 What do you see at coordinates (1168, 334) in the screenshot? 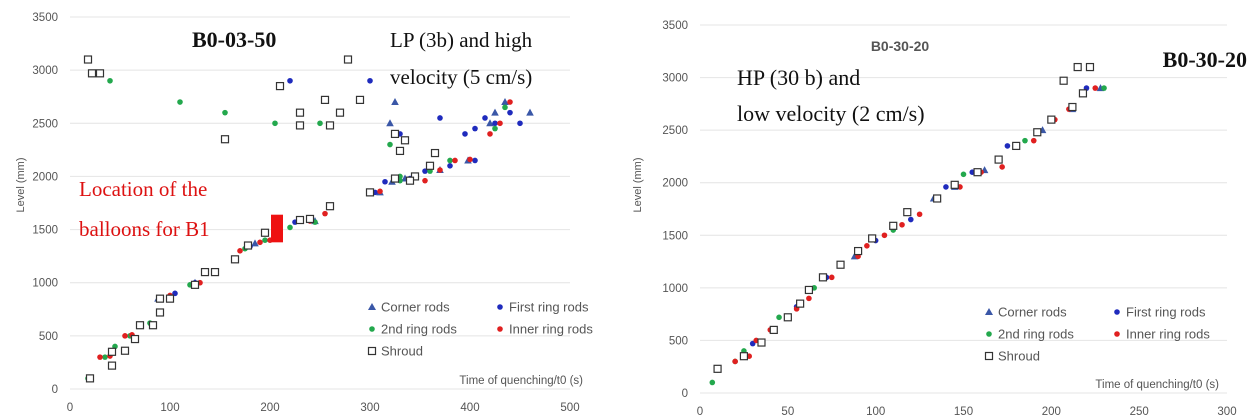
I see `legend-label-inner: Inner ring rods` at bounding box center [1168, 334].